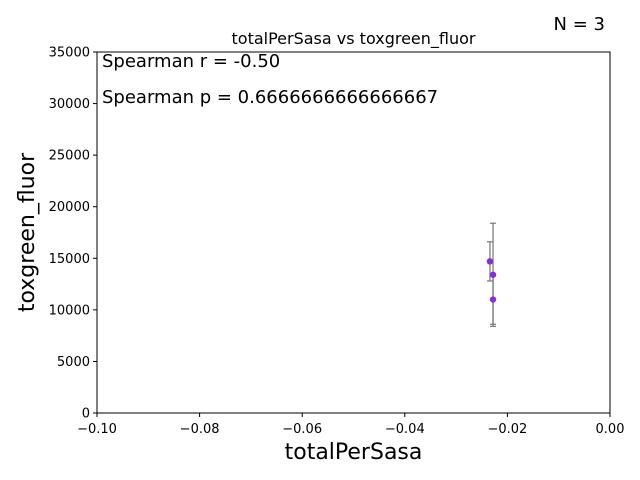 The height and width of the screenshot is (480, 640). I want to click on spearman-p-annotation: Spearman p = 0.6666666666666667, so click(270, 97).